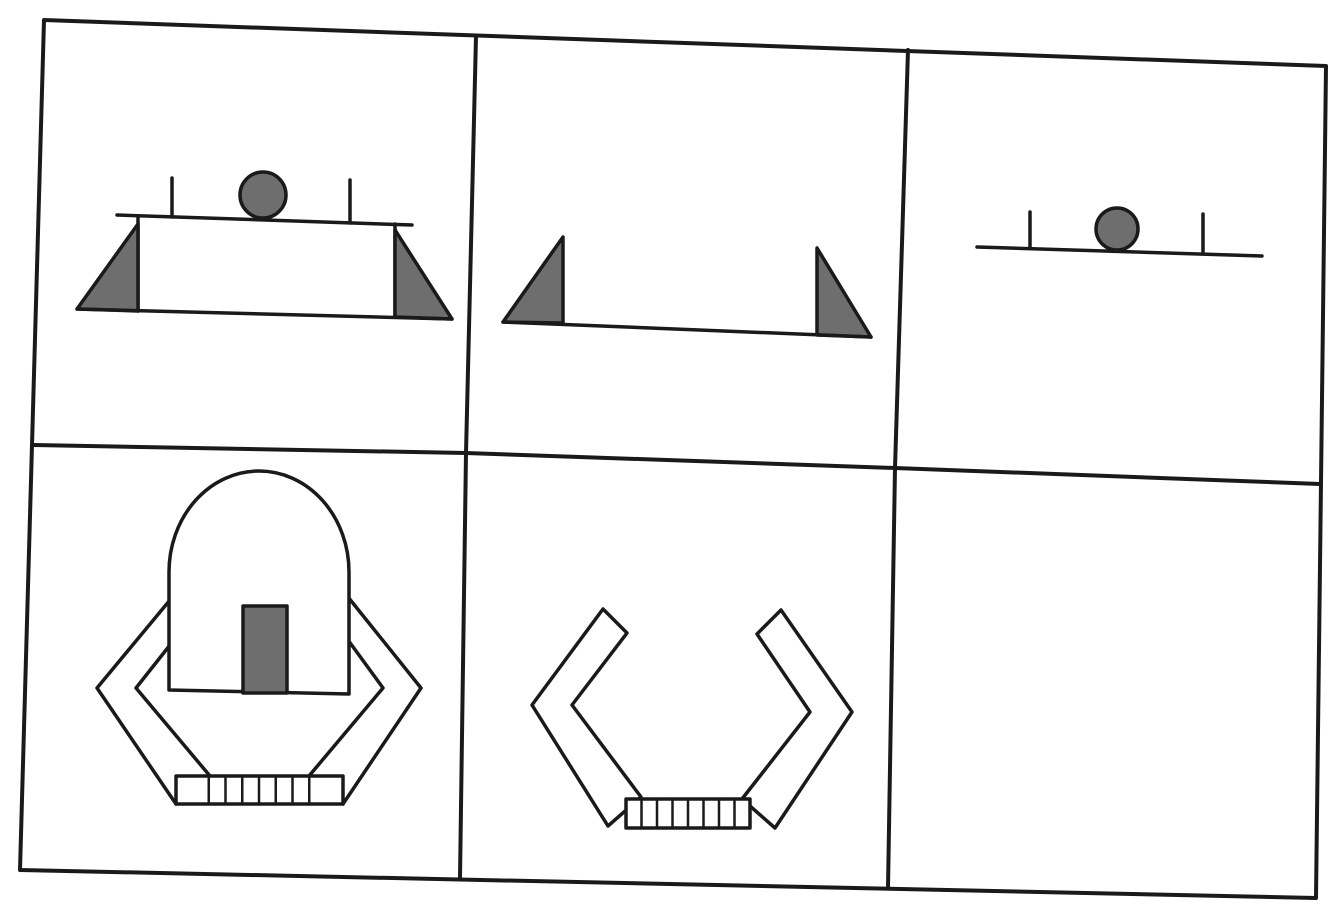 The image size is (1344, 910). Describe the element at coordinates (264, 314) in the screenshot. I see `platform-base-line` at that location.